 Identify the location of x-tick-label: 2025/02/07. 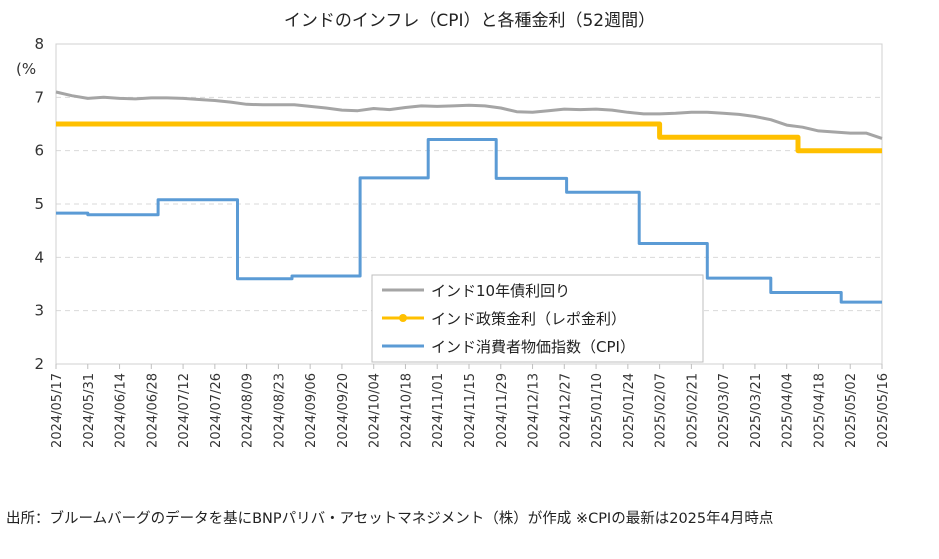
(661, 410).